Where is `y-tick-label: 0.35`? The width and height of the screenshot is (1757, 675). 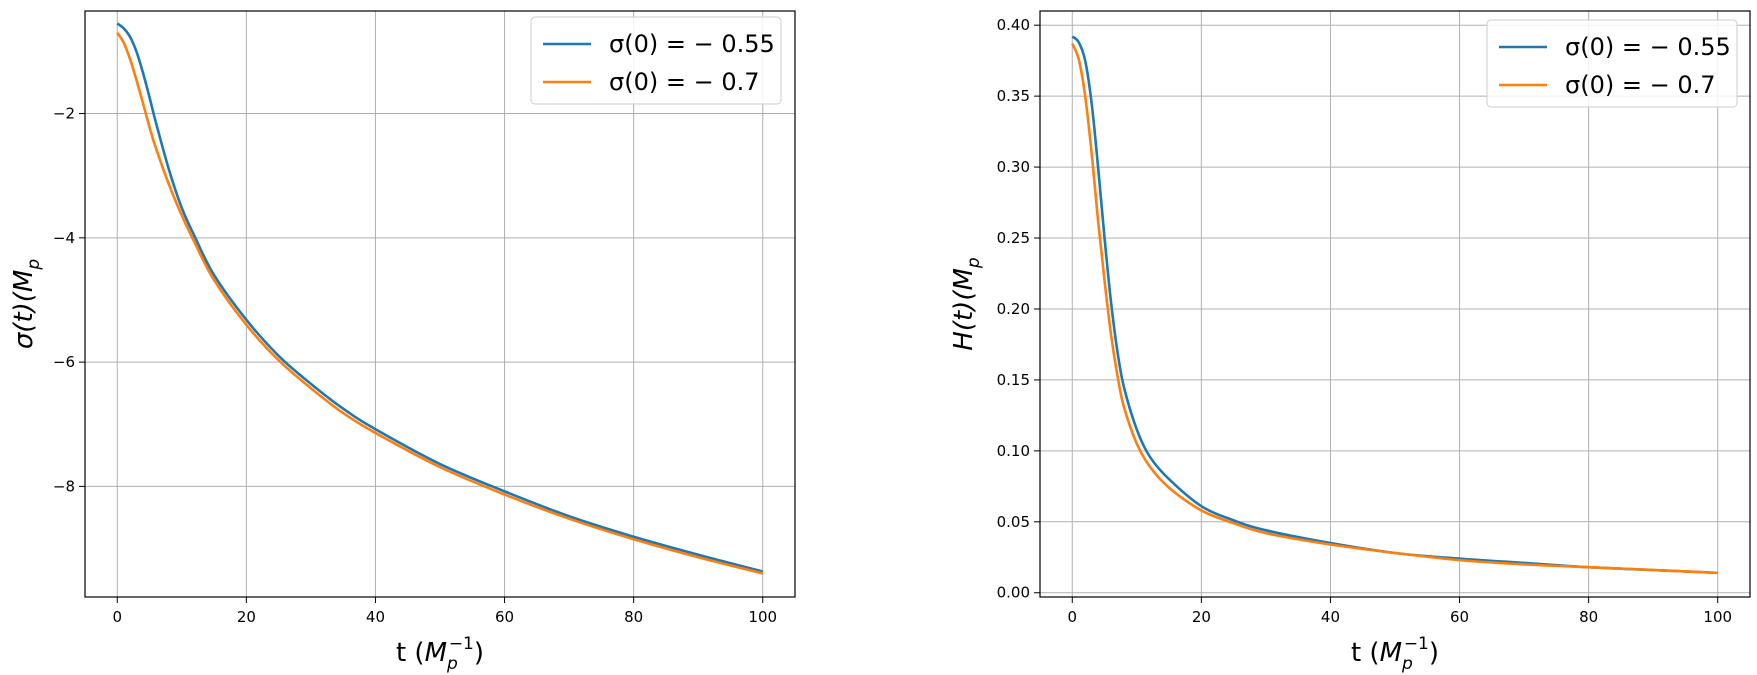 y-tick-label: 0.35 is located at coordinates (1013, 96).